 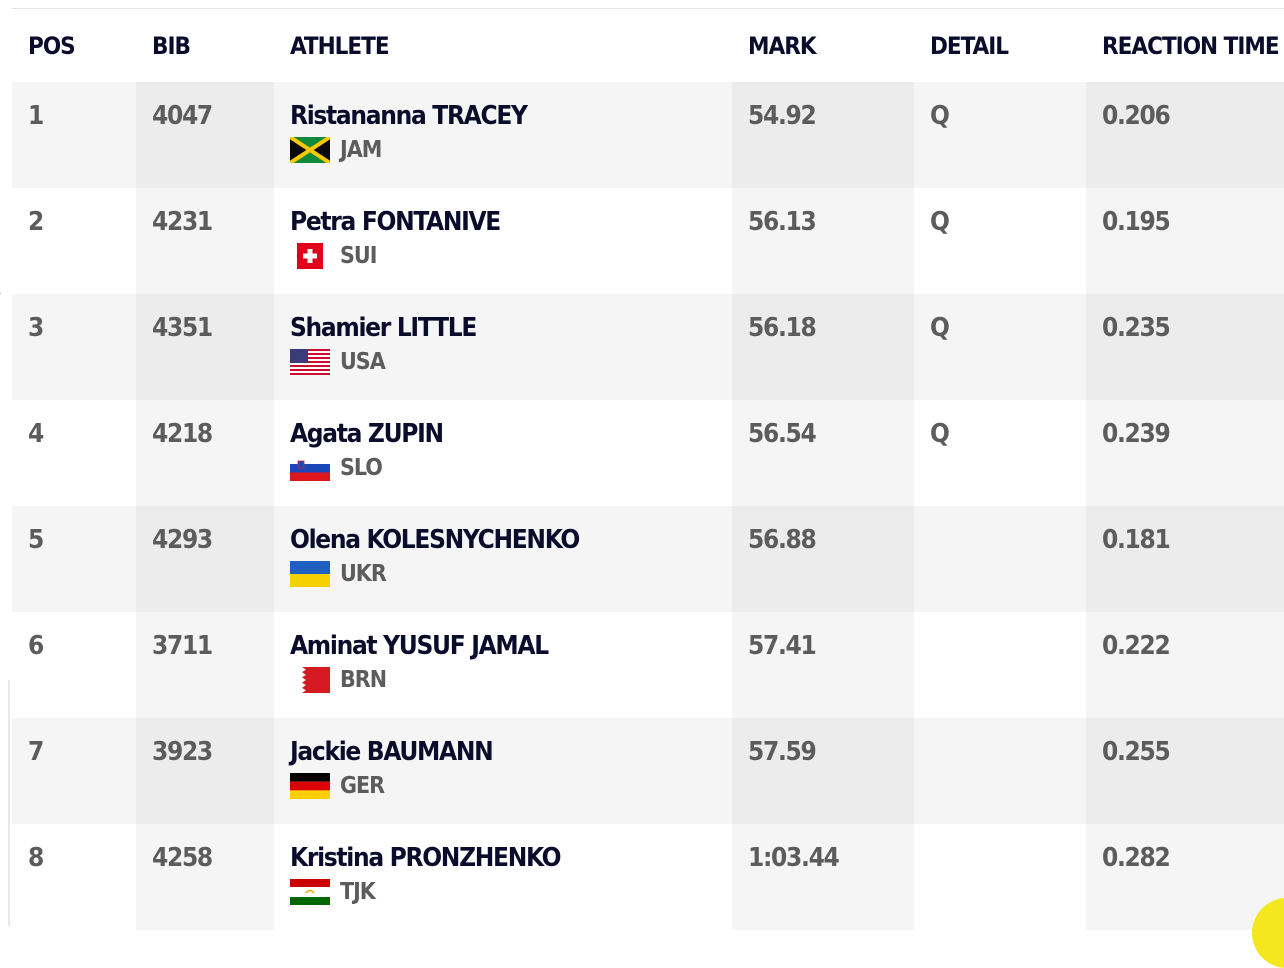 What do you see at coordinates (823, 241) in the screenshot?
I see `mark-cell: 56.13` at bounding box center [823, 241].